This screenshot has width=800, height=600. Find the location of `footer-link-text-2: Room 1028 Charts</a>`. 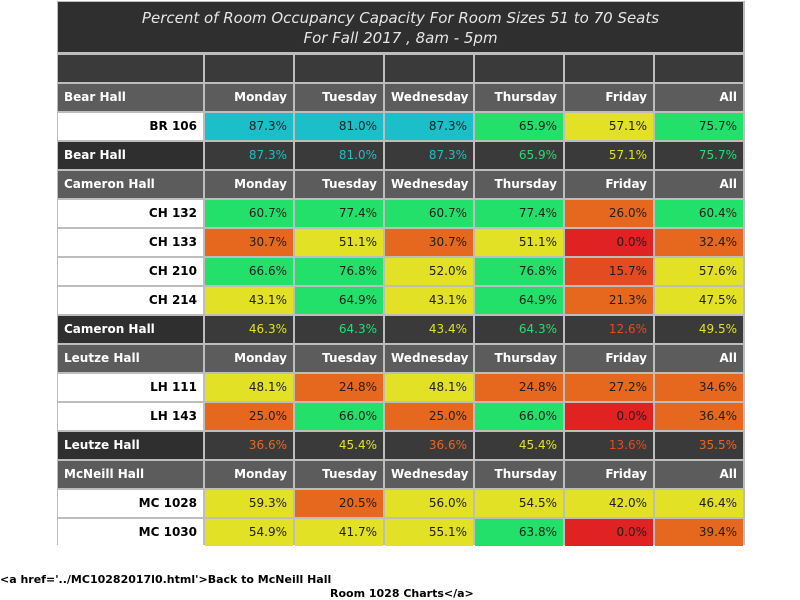

footer-link-text-2: Room 1028 Charts</a> is located at coordinates (402, 593).